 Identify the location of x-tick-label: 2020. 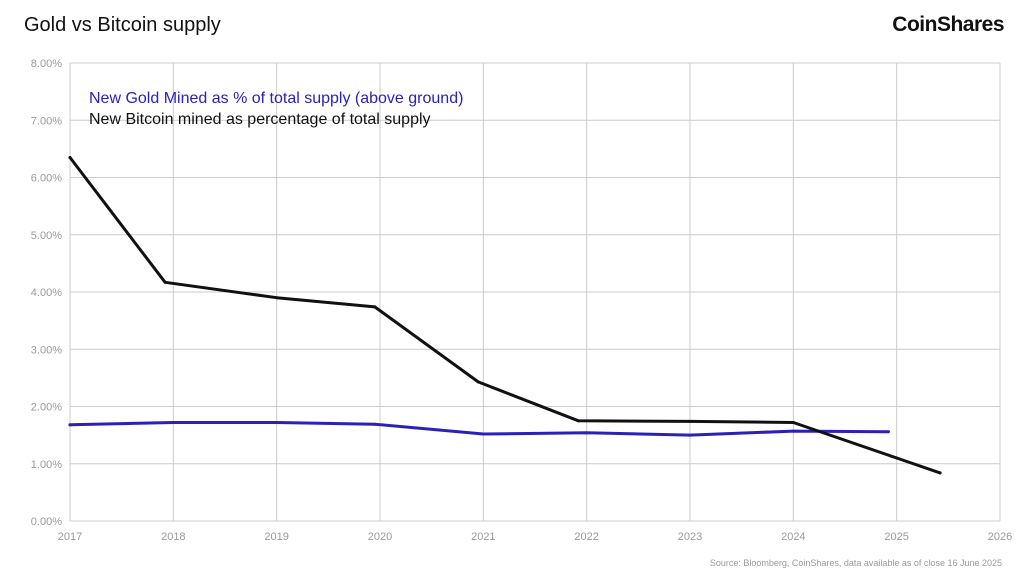
(380, 537).